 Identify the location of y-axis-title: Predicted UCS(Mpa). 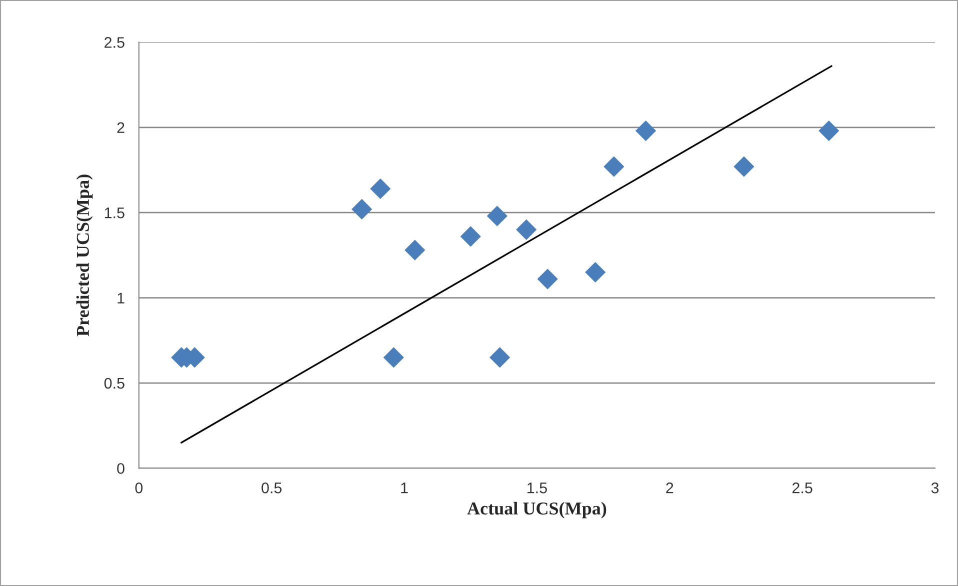
(84, 255).